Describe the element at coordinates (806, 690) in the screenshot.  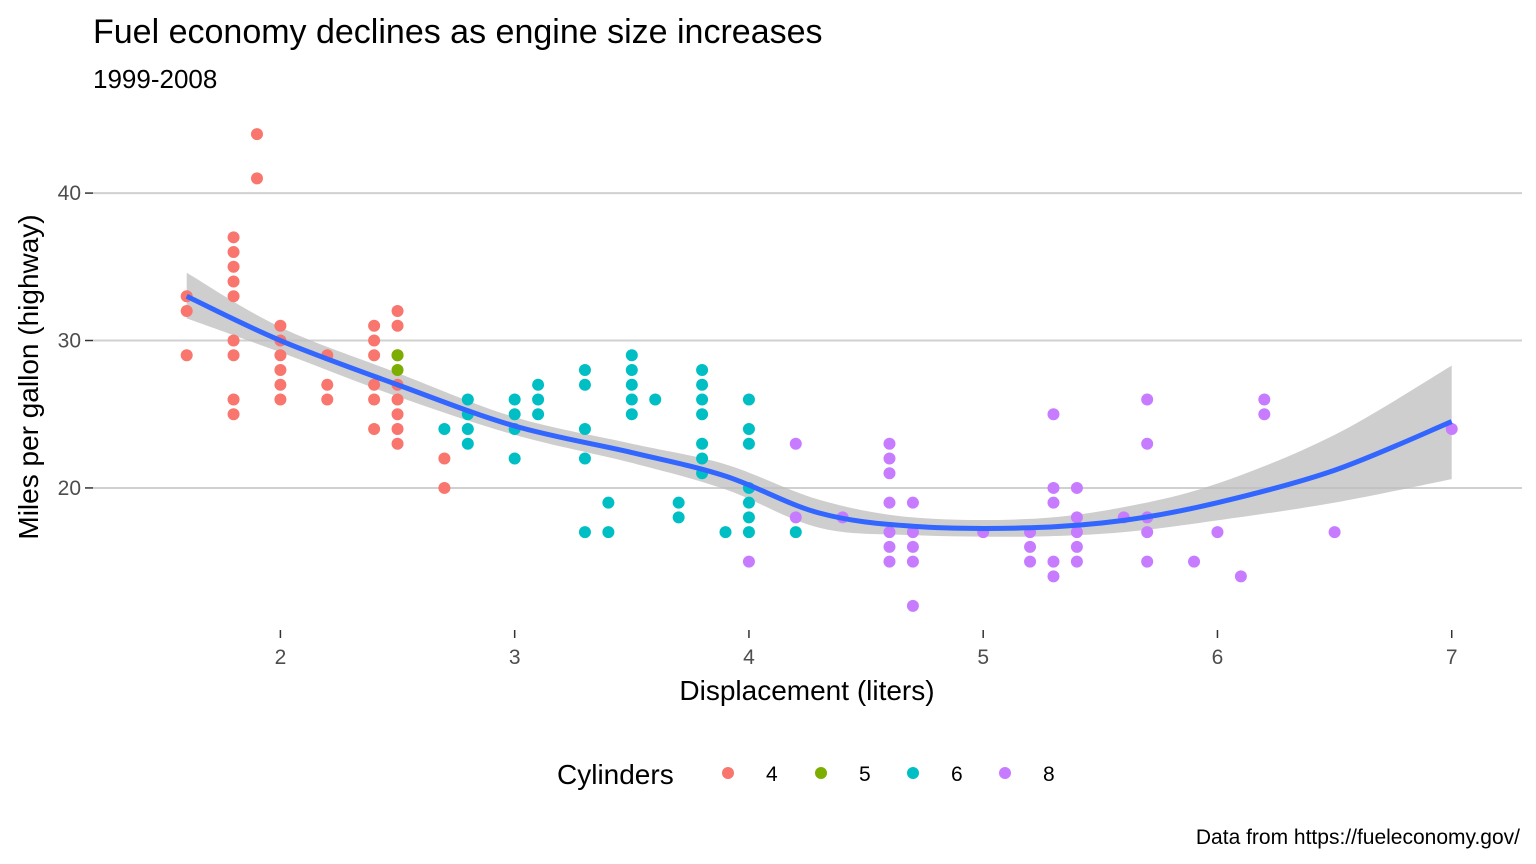
I see `x-axis-title: Displacement (liters)` at that location.